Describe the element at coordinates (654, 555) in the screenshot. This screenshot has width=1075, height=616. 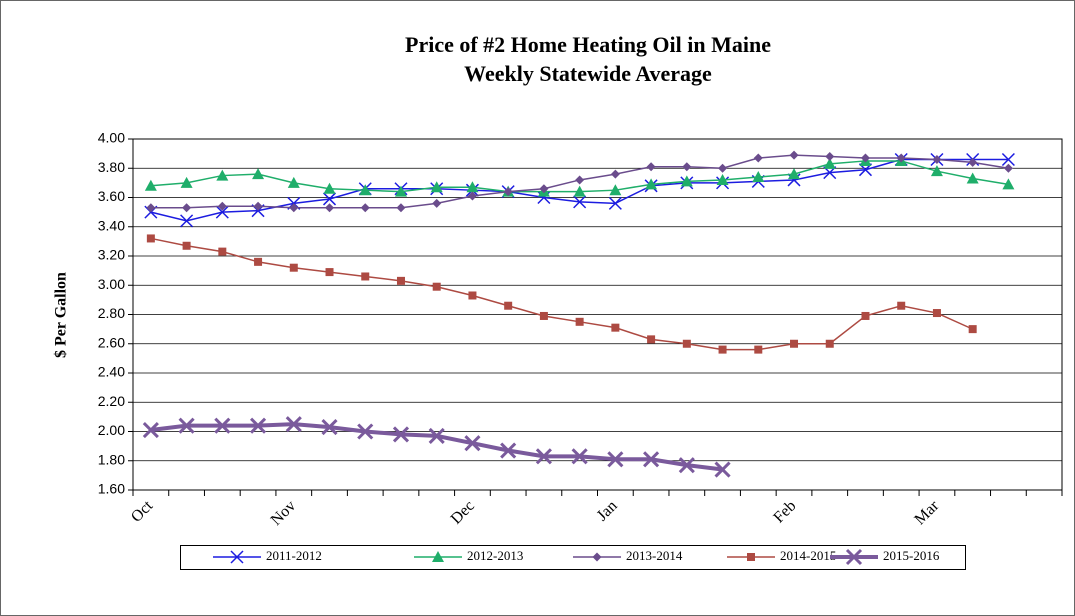
I see `legend-label: 2013-2014` at that location.